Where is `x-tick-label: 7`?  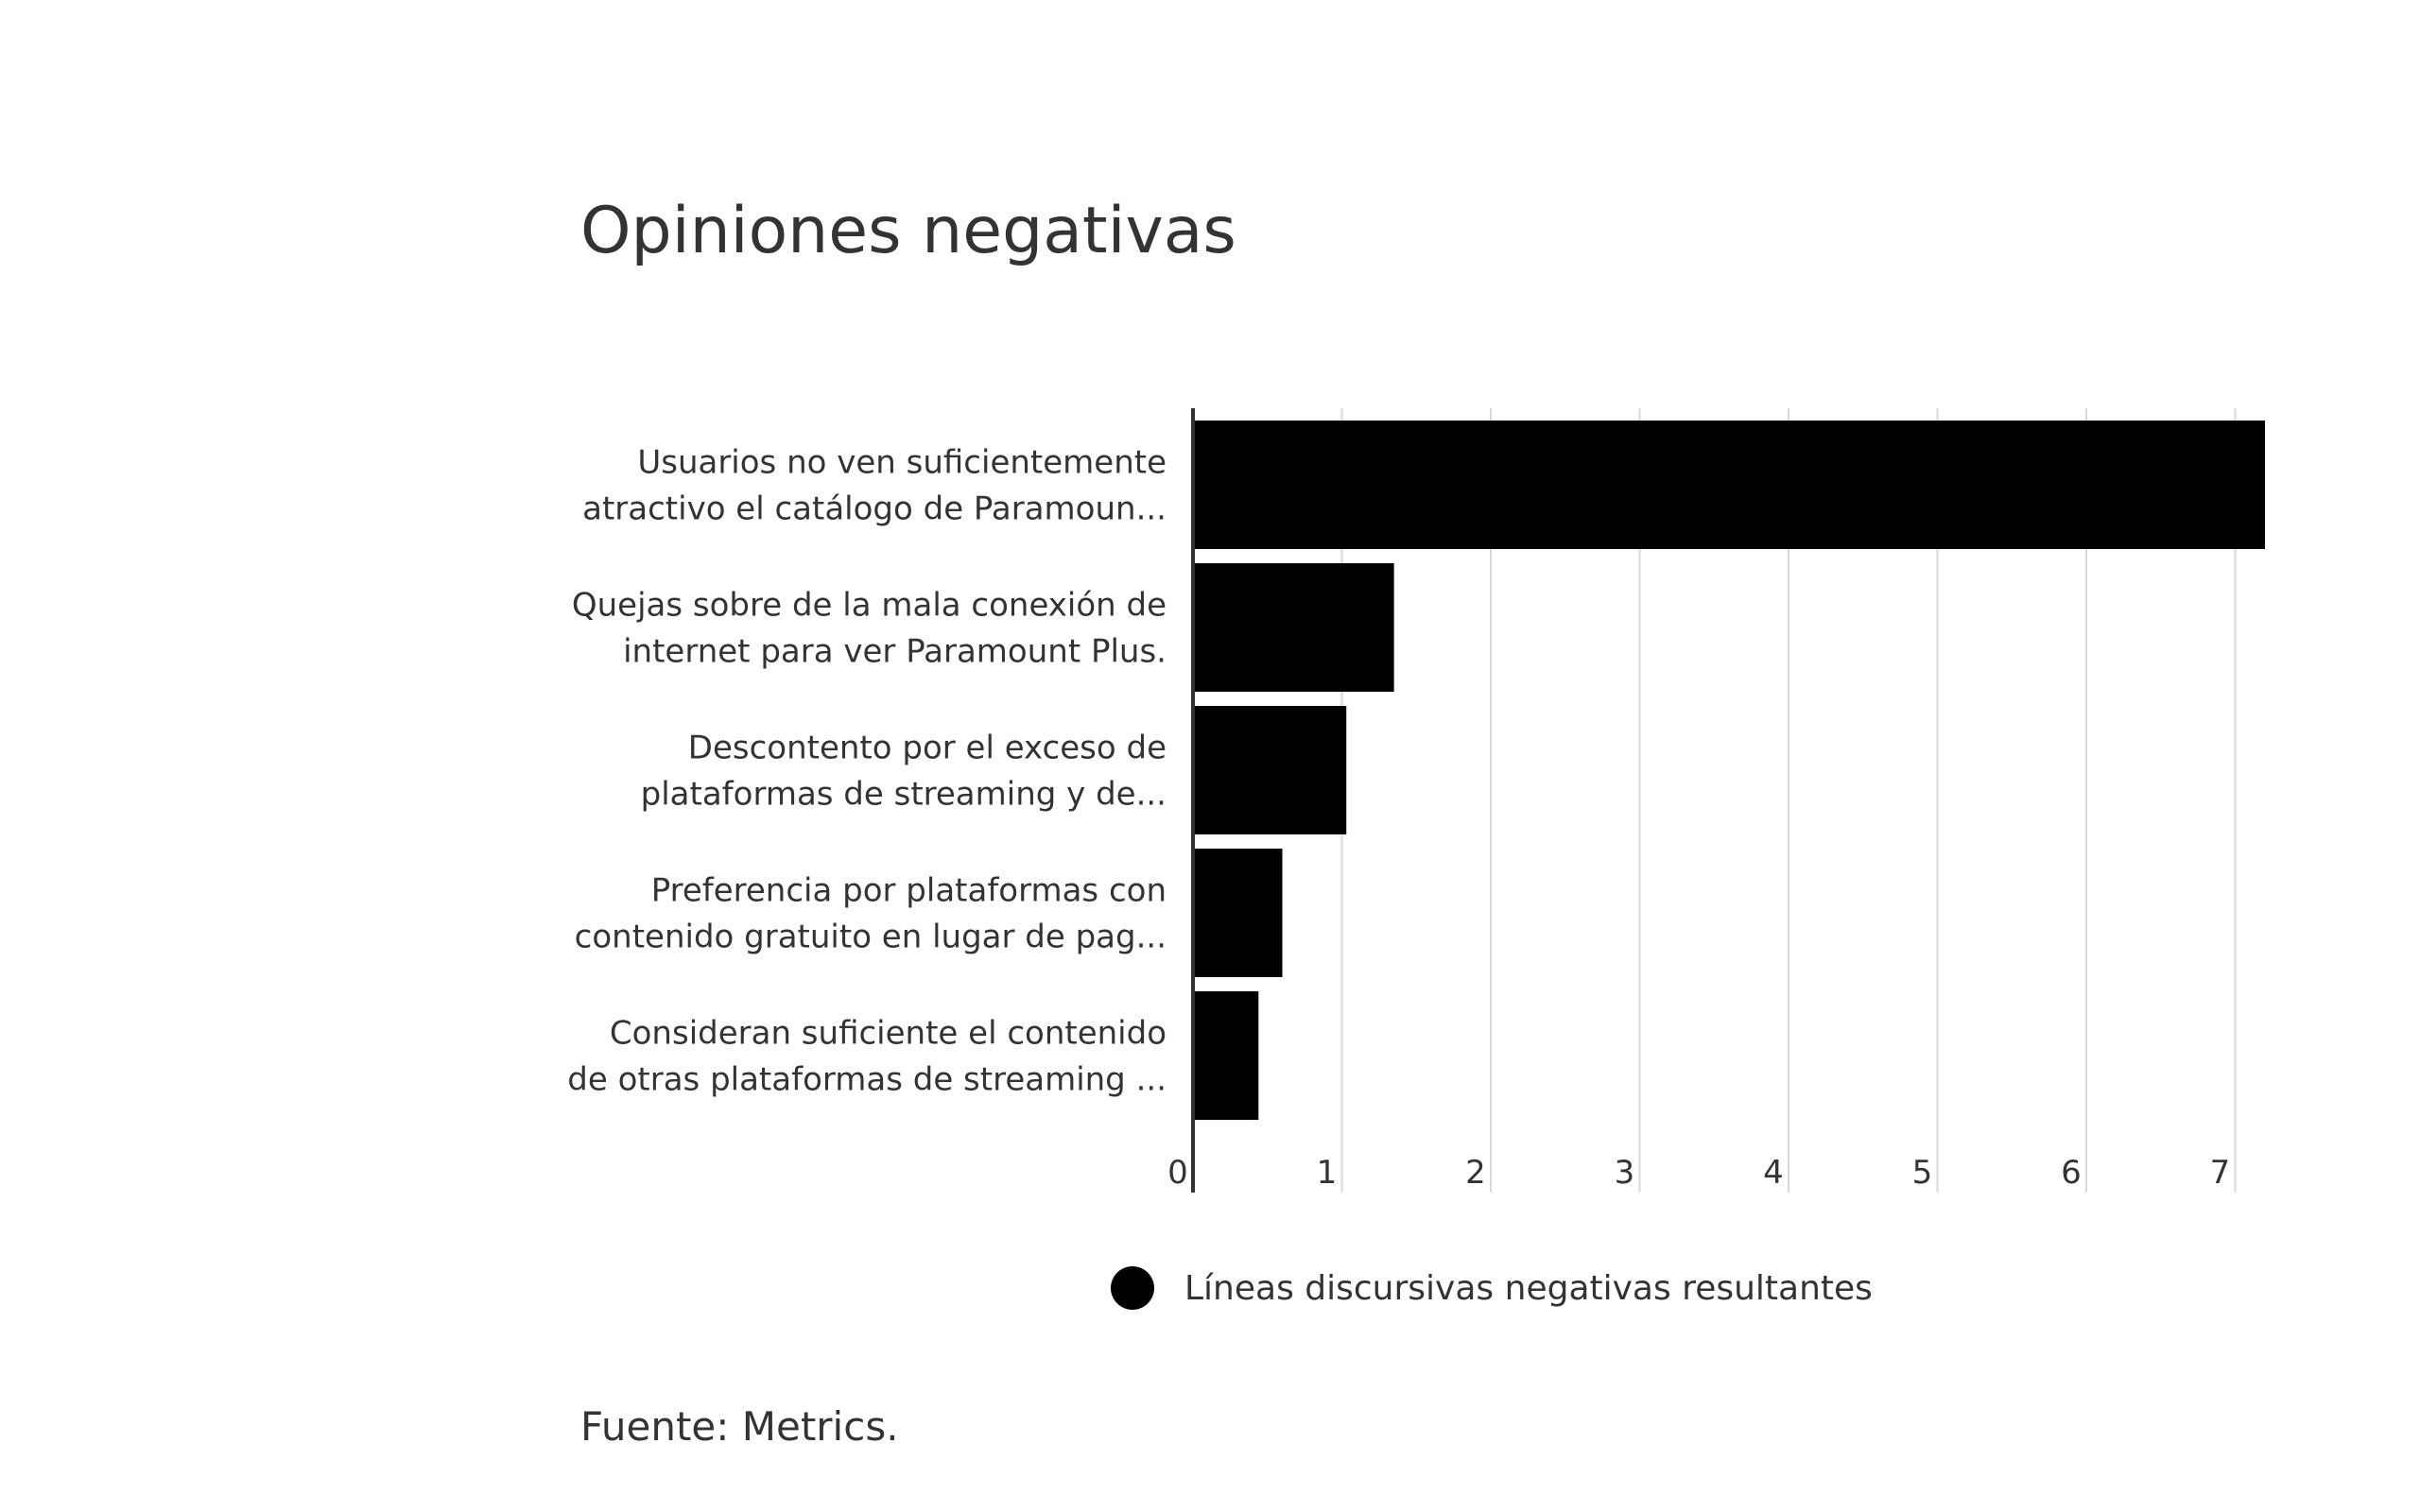
x-tick-label: 7 is located at coordinates (2220, 1173).